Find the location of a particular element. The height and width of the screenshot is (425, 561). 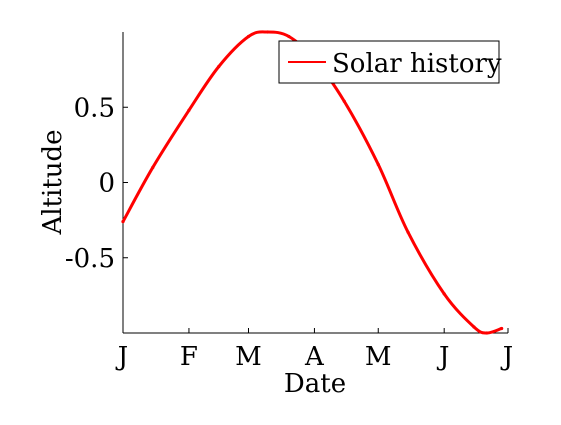

x-axis-label: Date is located at coordinates (315, 384).